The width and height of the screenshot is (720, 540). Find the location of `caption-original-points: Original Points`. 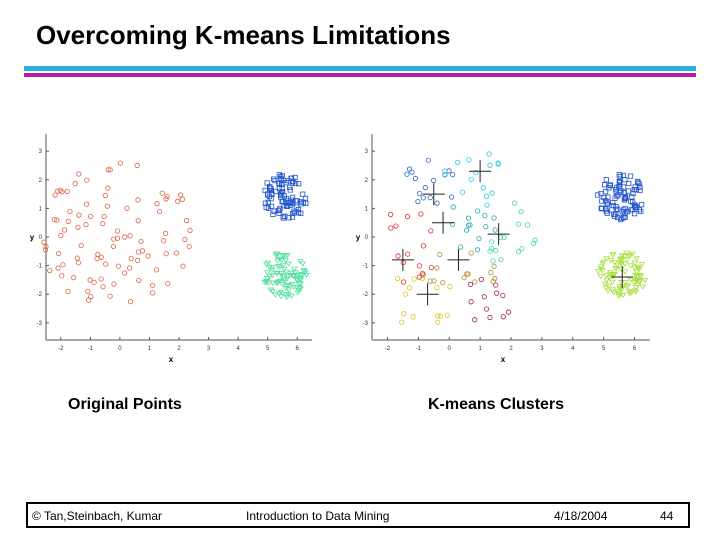

caption-original-points: Original Points is located at coordinates (125, 404).